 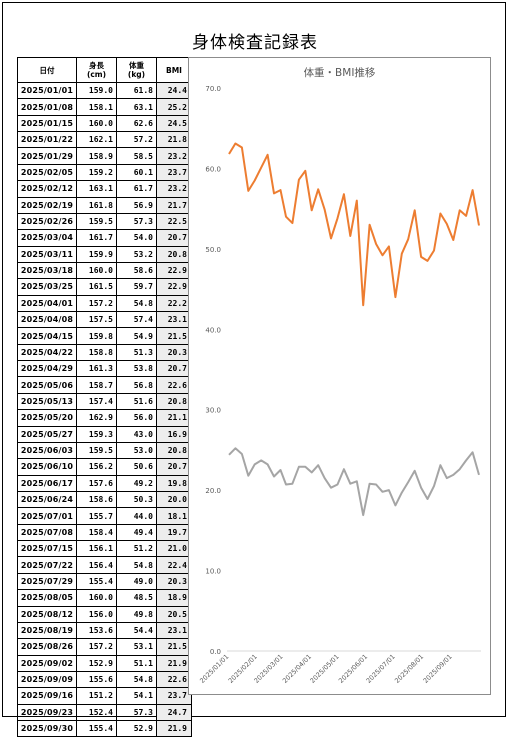 What do you see at coordinates (255, 43) in the screenshot?
I see `page-title: 身体検査記録表` at bounding box center [255, 43].